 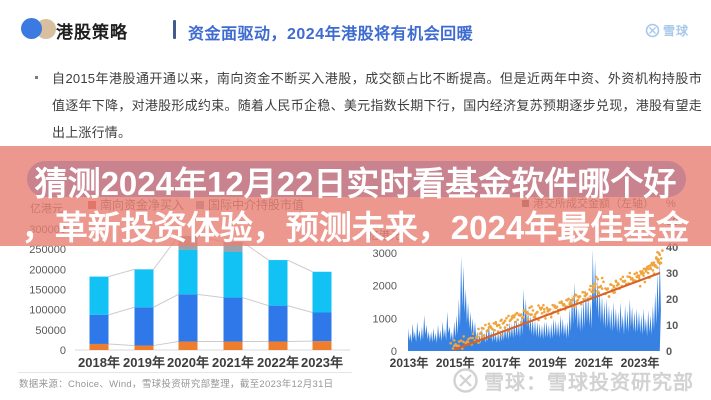 I want to click on svg-text: 10, so click(x=672, y=326).